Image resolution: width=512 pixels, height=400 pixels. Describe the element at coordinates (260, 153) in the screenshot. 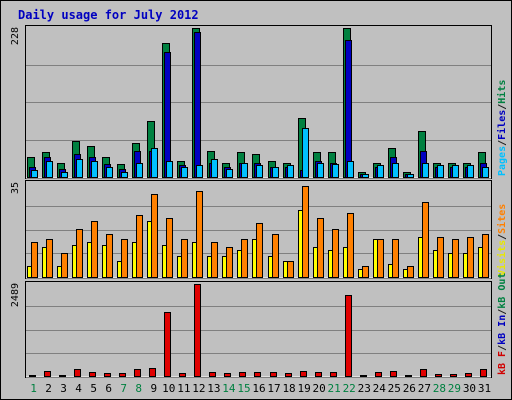

I see `series-pages` at that location.